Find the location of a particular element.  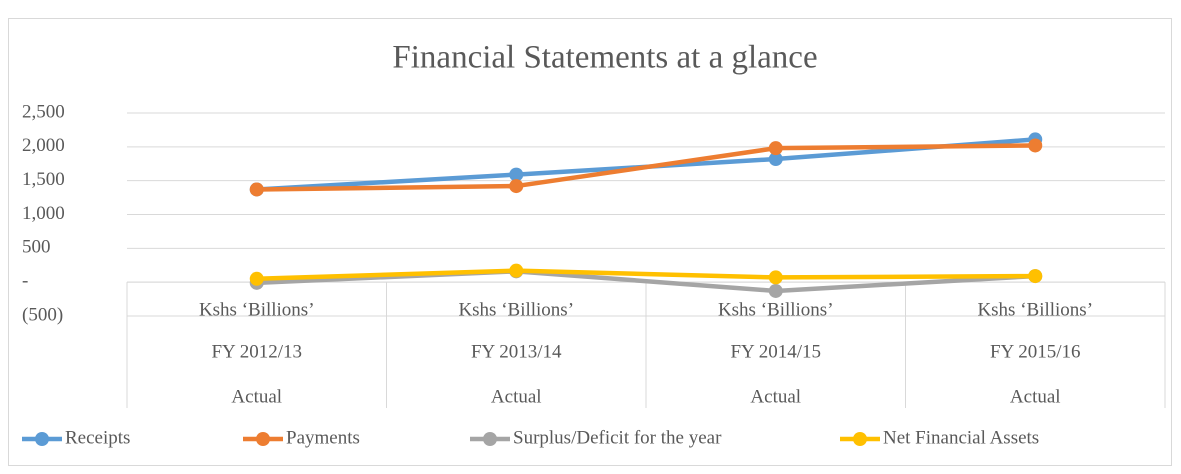

y-tick-label: - is located at coordinates (25, 281).